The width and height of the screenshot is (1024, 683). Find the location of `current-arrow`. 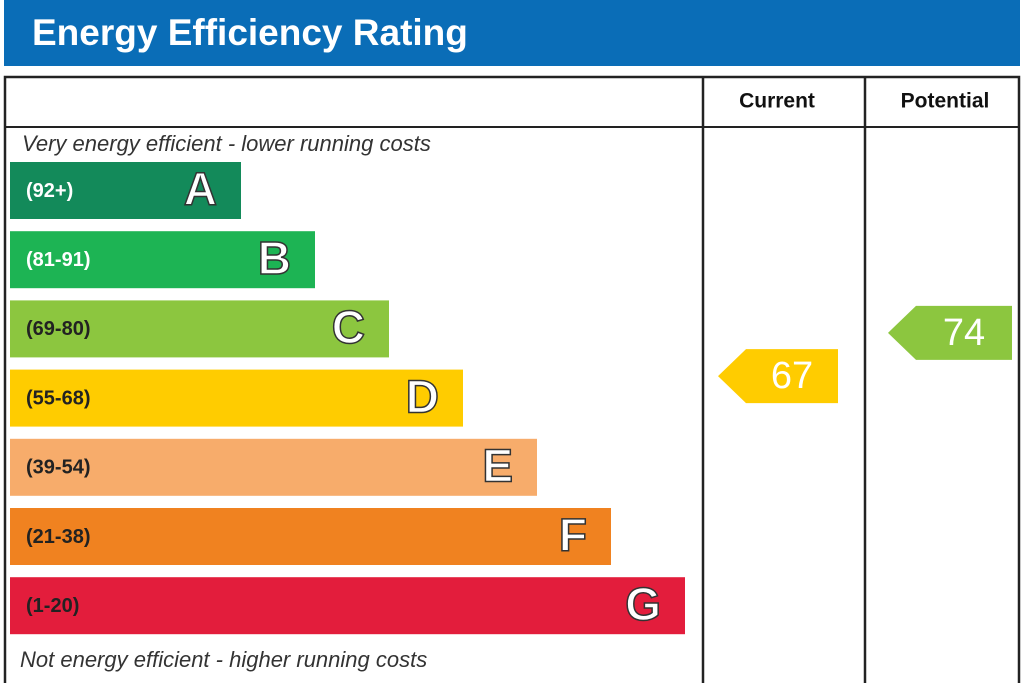

current-arrow is located at coordinates (778, 376).